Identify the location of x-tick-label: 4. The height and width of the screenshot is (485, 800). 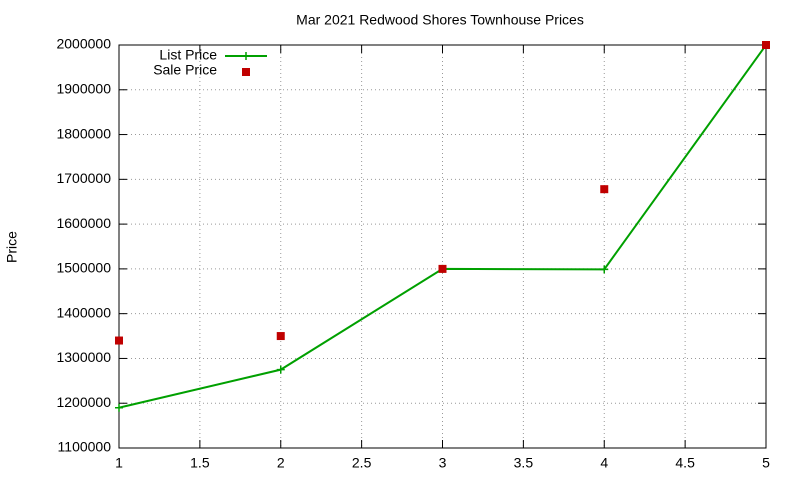
(604, 463).